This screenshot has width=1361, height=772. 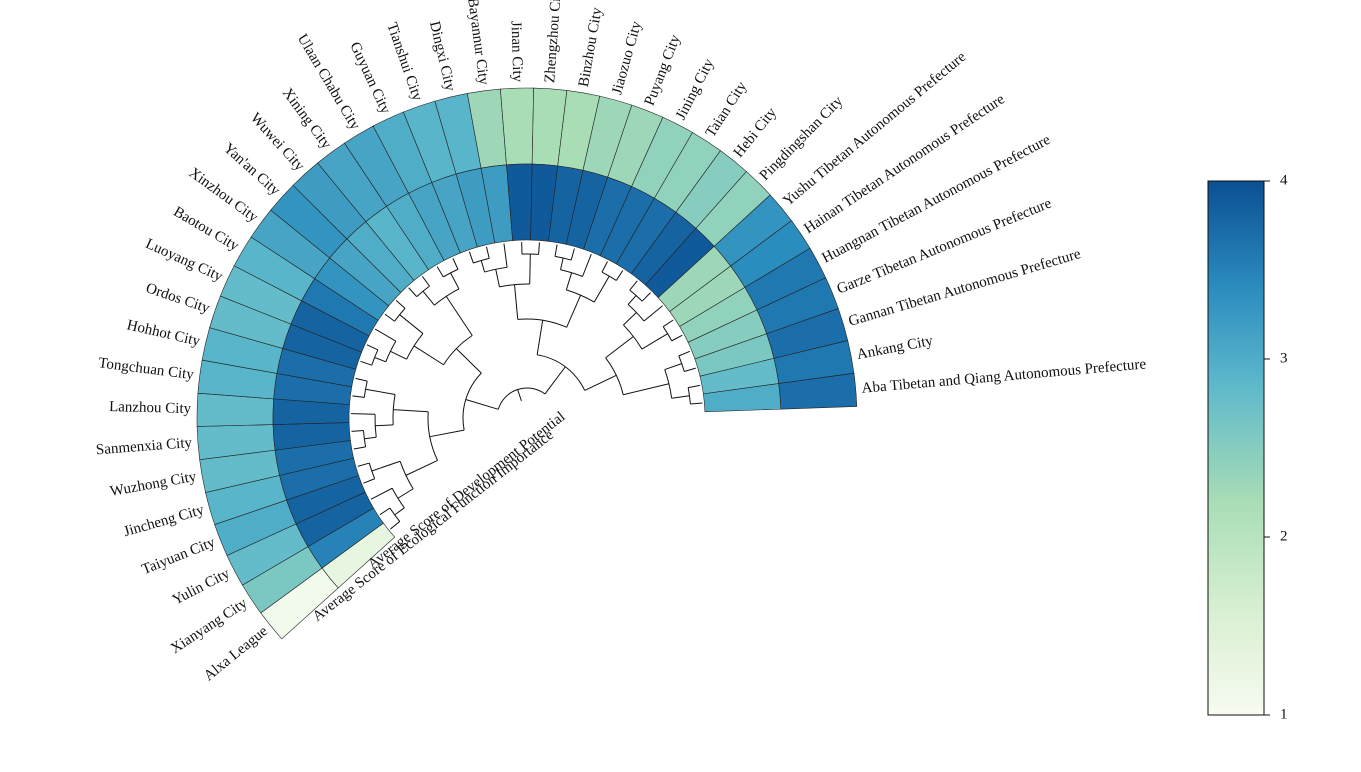 What do you see at coordinates (591, 47) in the screenshot?
I see `category-label: Binzhou City` at bounding box center [591, 47].